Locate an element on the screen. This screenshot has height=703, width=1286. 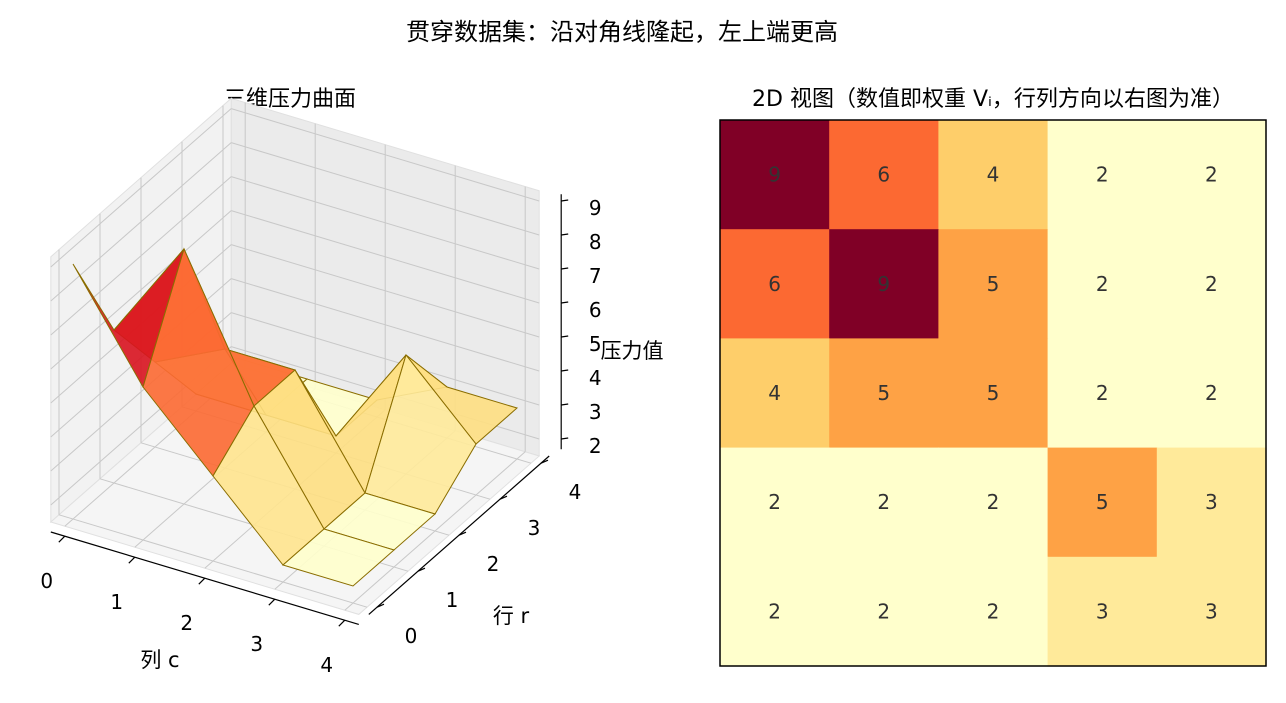
surface-patch is located at coordinates (338, 557).